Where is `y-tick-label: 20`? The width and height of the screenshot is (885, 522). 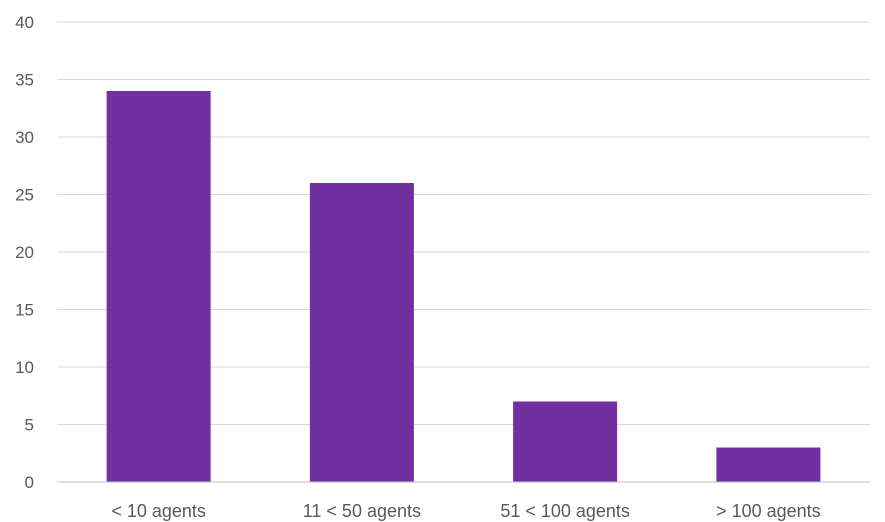
y-tick-label: 20 is located at coordinates (24, 252).